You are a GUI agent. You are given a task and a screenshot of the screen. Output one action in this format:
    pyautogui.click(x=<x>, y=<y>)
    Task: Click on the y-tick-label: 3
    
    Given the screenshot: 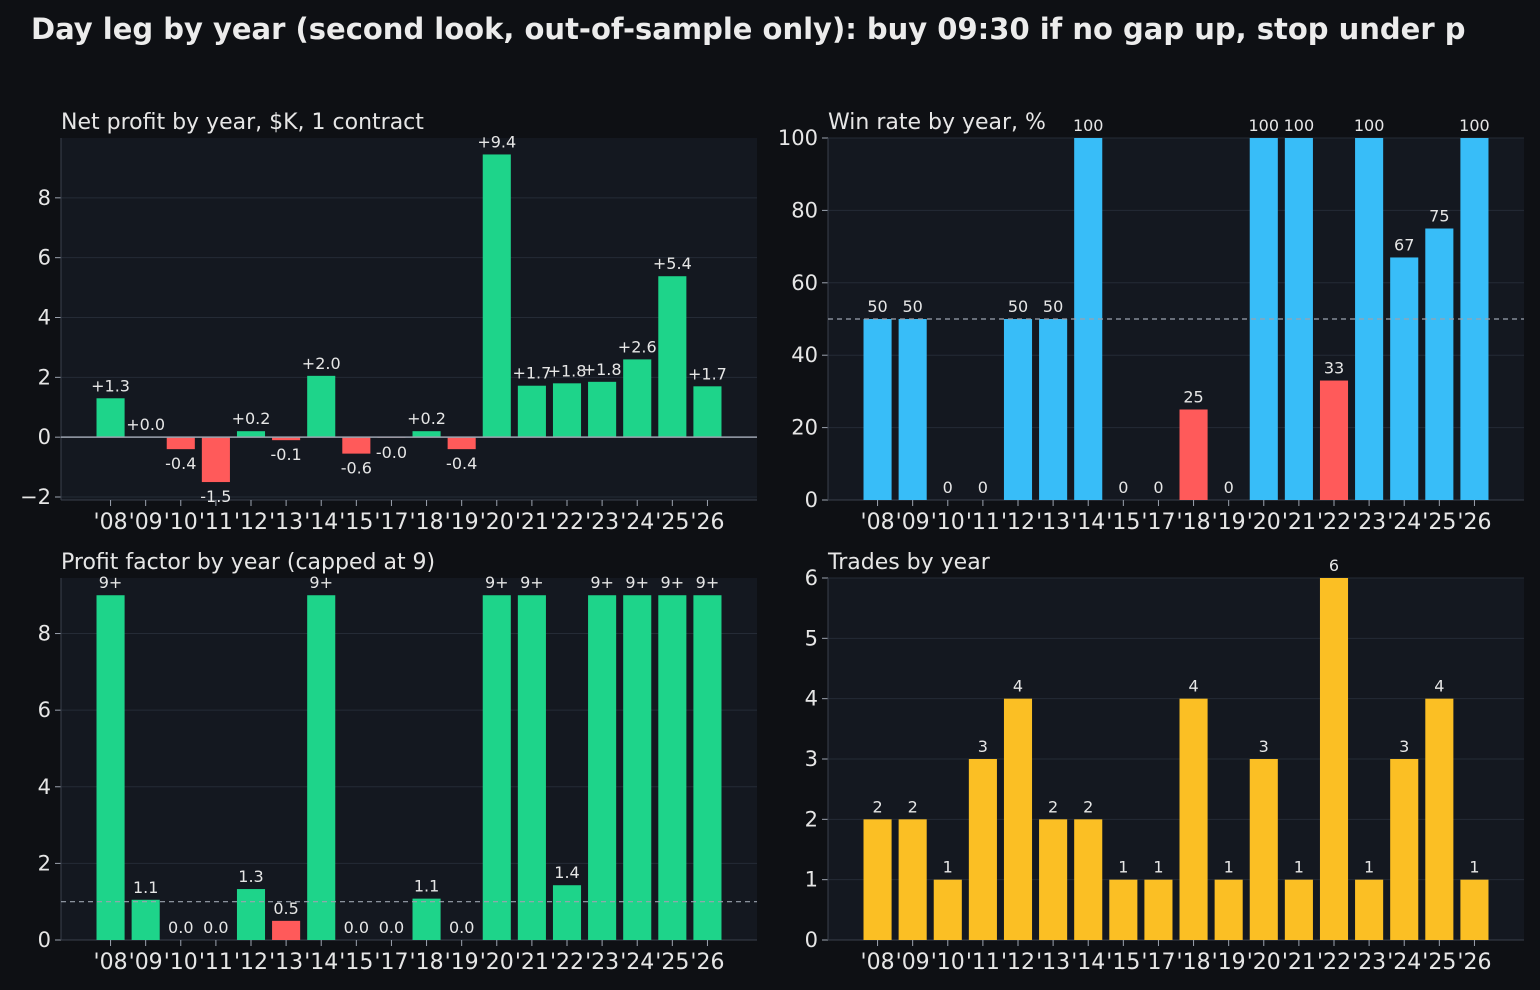 What is the action you would take?
    pyautogui.click(x=811, y=759)
    